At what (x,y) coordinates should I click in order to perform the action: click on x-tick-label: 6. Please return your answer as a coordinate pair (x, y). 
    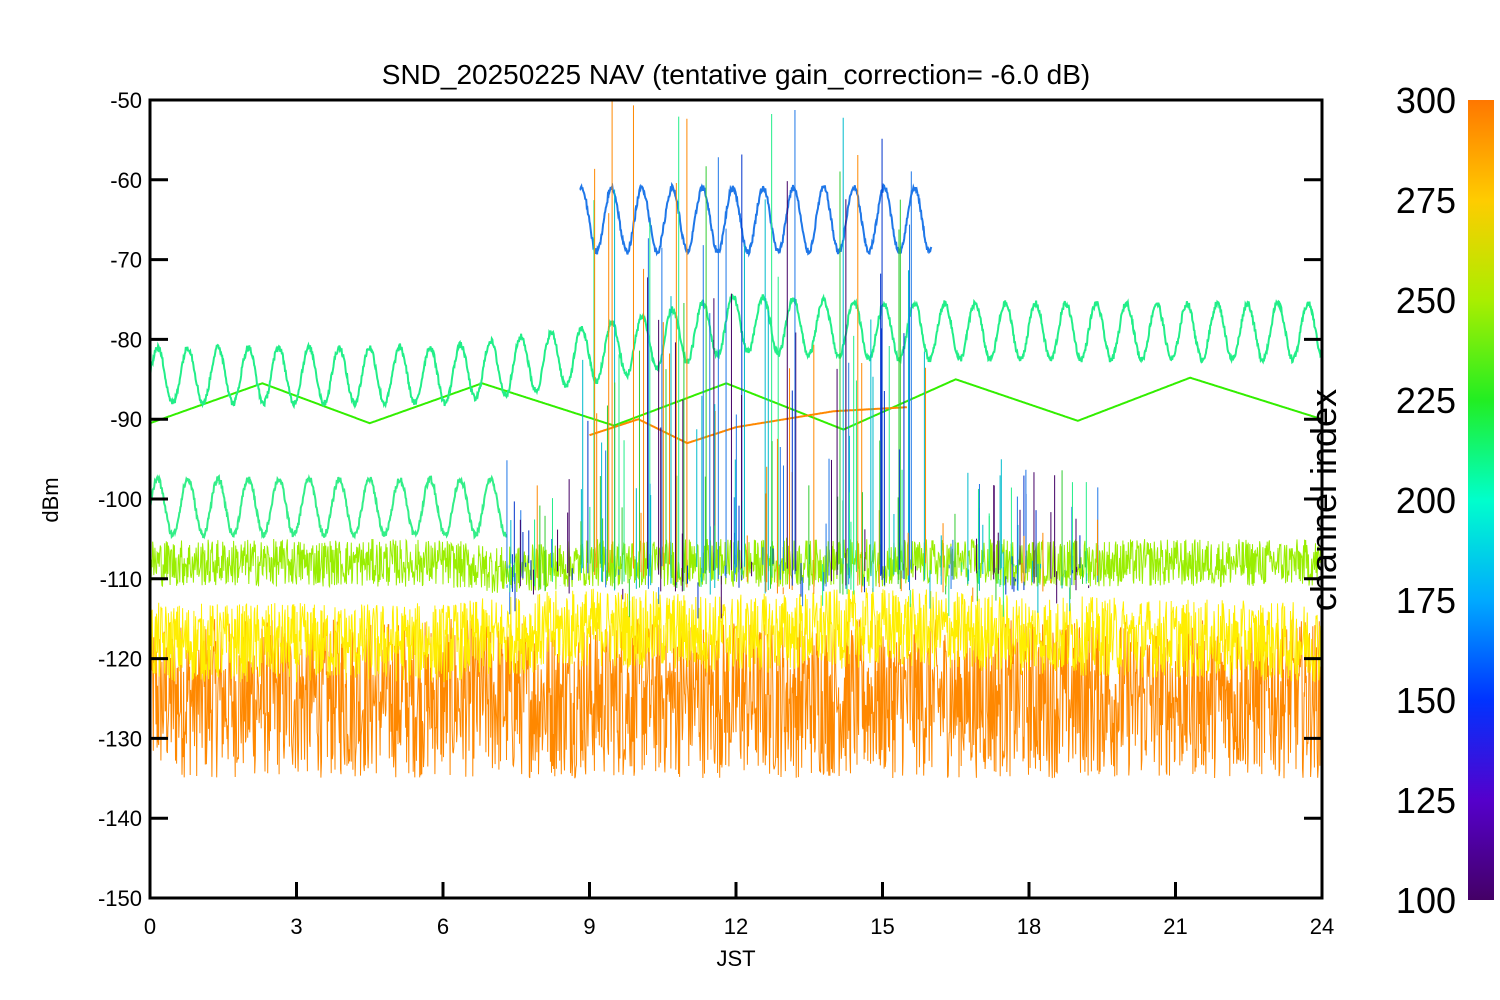
    Looking at the image, I should click on (443, 926).